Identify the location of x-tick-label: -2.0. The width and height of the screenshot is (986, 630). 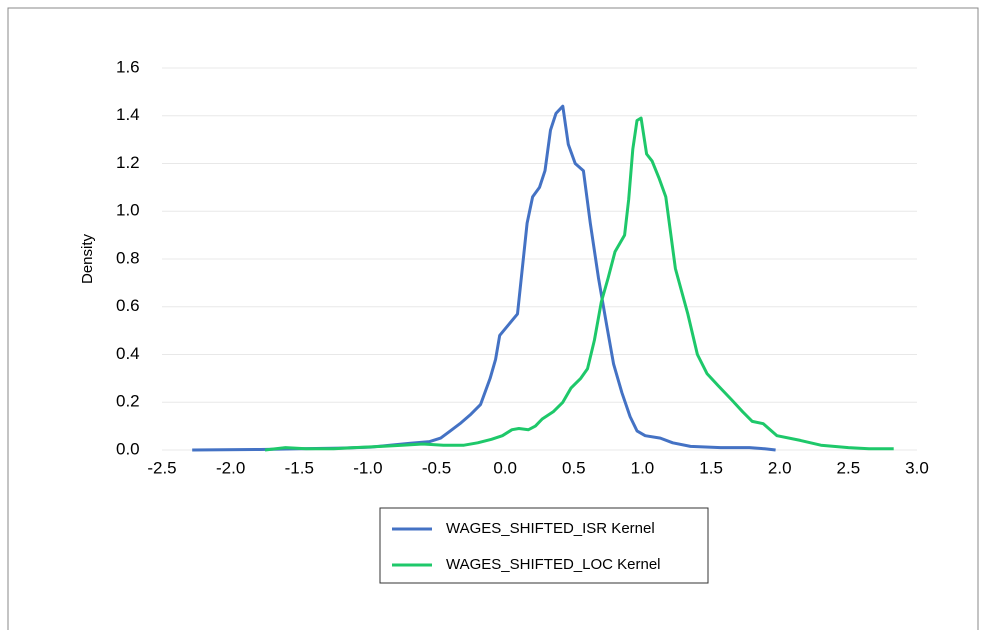
(230, 467).